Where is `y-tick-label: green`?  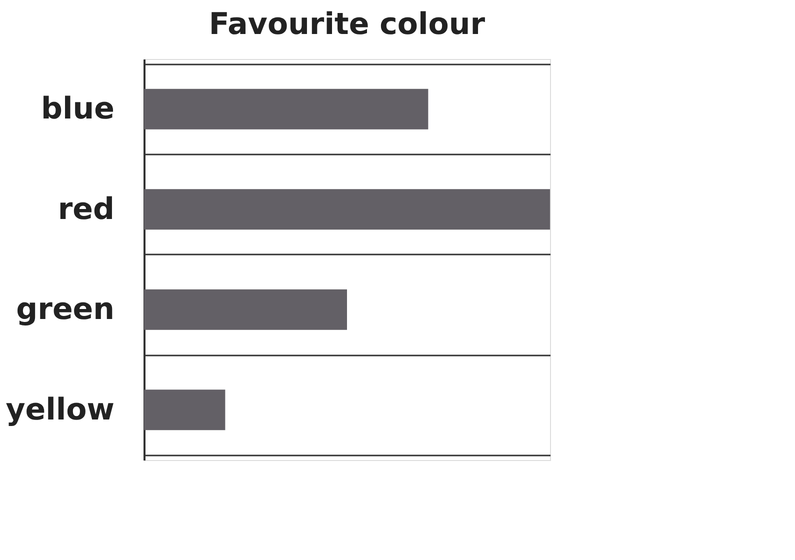 y-tick-label: green is located at coordinates (65, 310).